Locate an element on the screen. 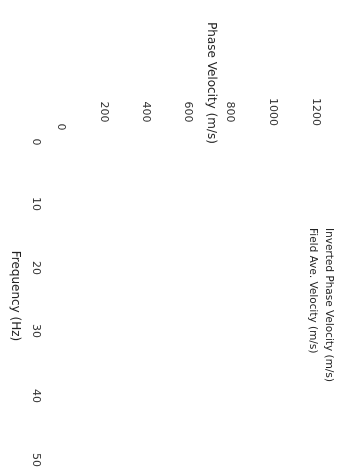  y-tick-0: 0 is located at coordinates (61, 127).